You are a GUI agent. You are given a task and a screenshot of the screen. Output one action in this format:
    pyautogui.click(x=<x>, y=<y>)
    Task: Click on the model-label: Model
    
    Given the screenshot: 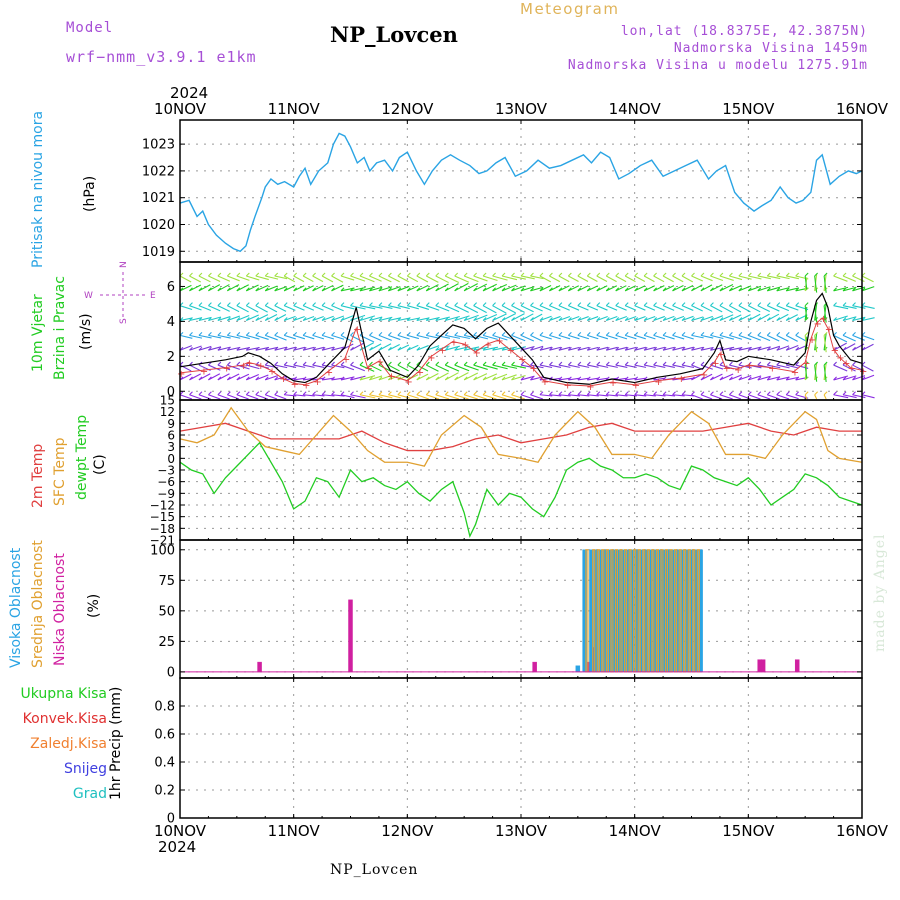 What is the action you would take?
    pyautogui.click(x=90, y=28)
    